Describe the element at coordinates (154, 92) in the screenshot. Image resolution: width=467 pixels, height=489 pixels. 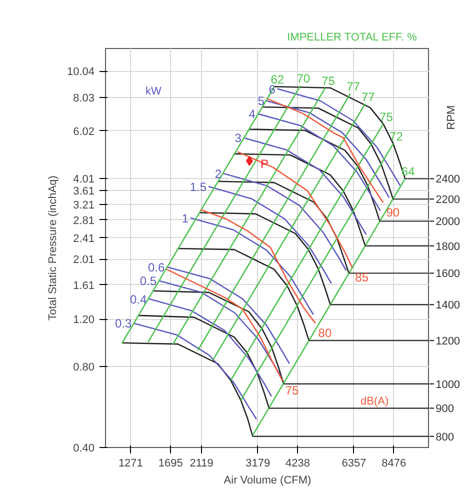
I see `annotation: kW` at that location.